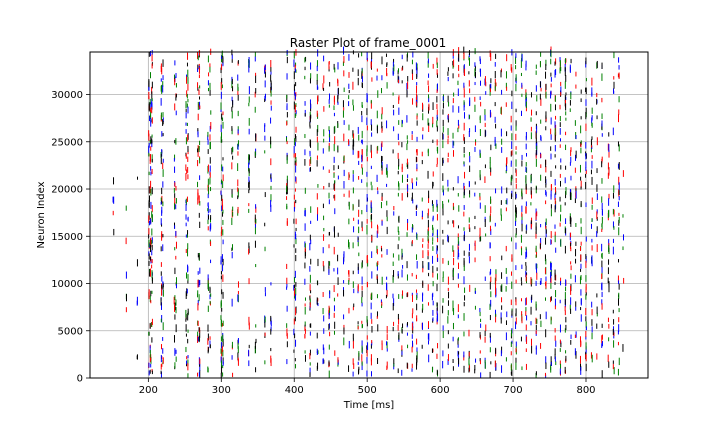 The image size is (720, 432). Describe the element at coordinates (41, 214) in the screenshot. I see `y-axis-label: Neuron Index` at that location.